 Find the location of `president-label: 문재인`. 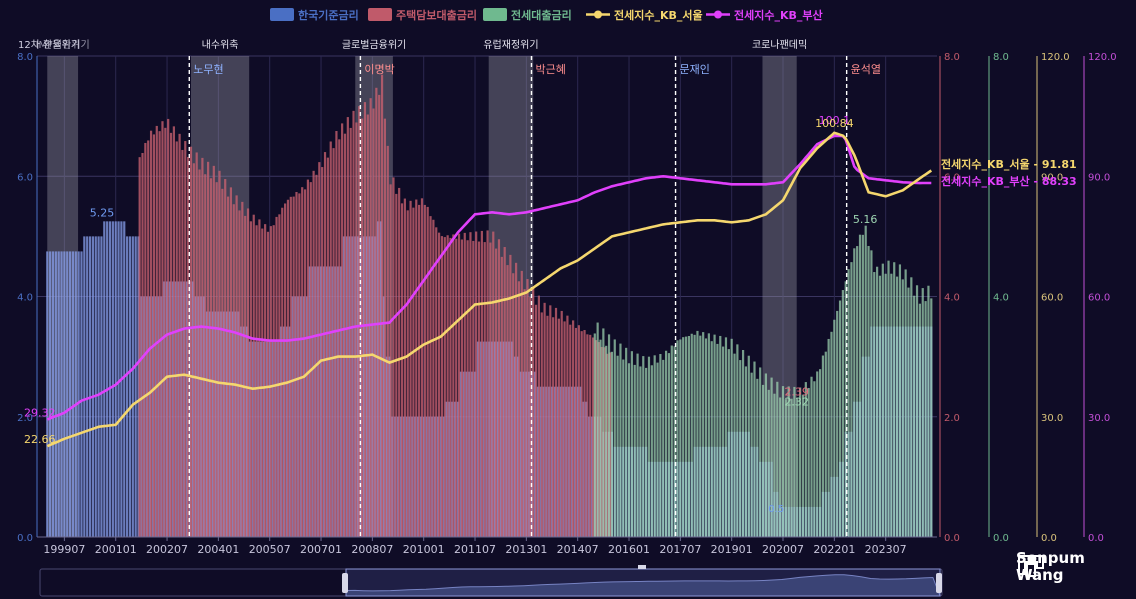

president-label: 문재인 is located at coordinates (695, 69).